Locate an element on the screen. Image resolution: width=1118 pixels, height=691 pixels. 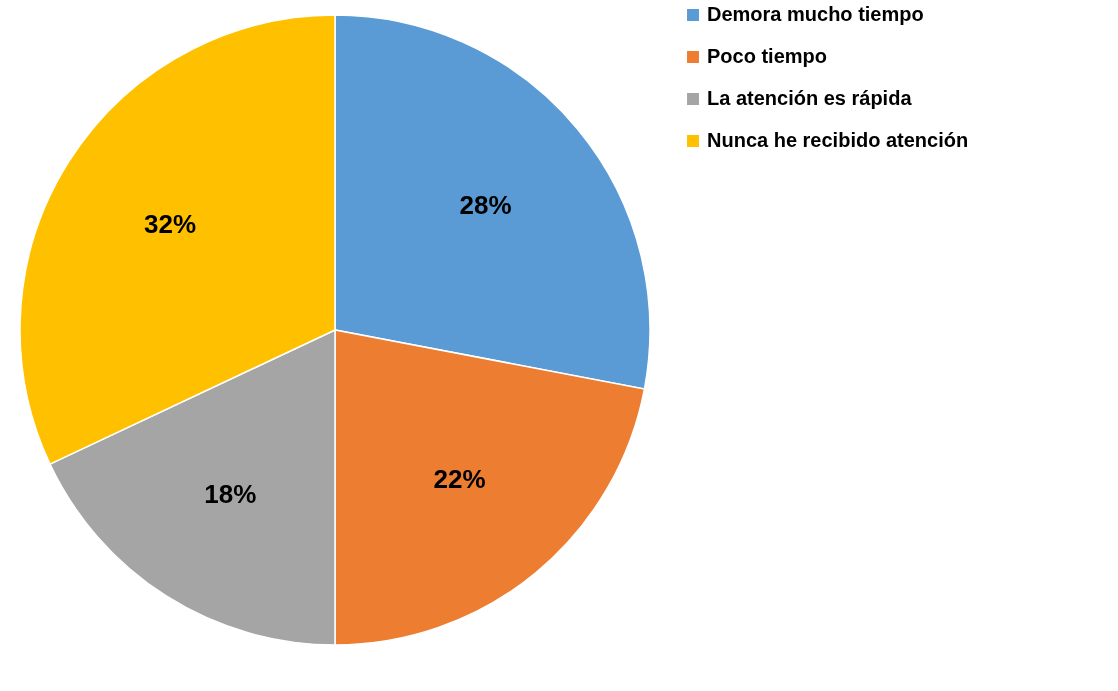
legend-label: La atención es rápida is located at coordinates (810, 98).